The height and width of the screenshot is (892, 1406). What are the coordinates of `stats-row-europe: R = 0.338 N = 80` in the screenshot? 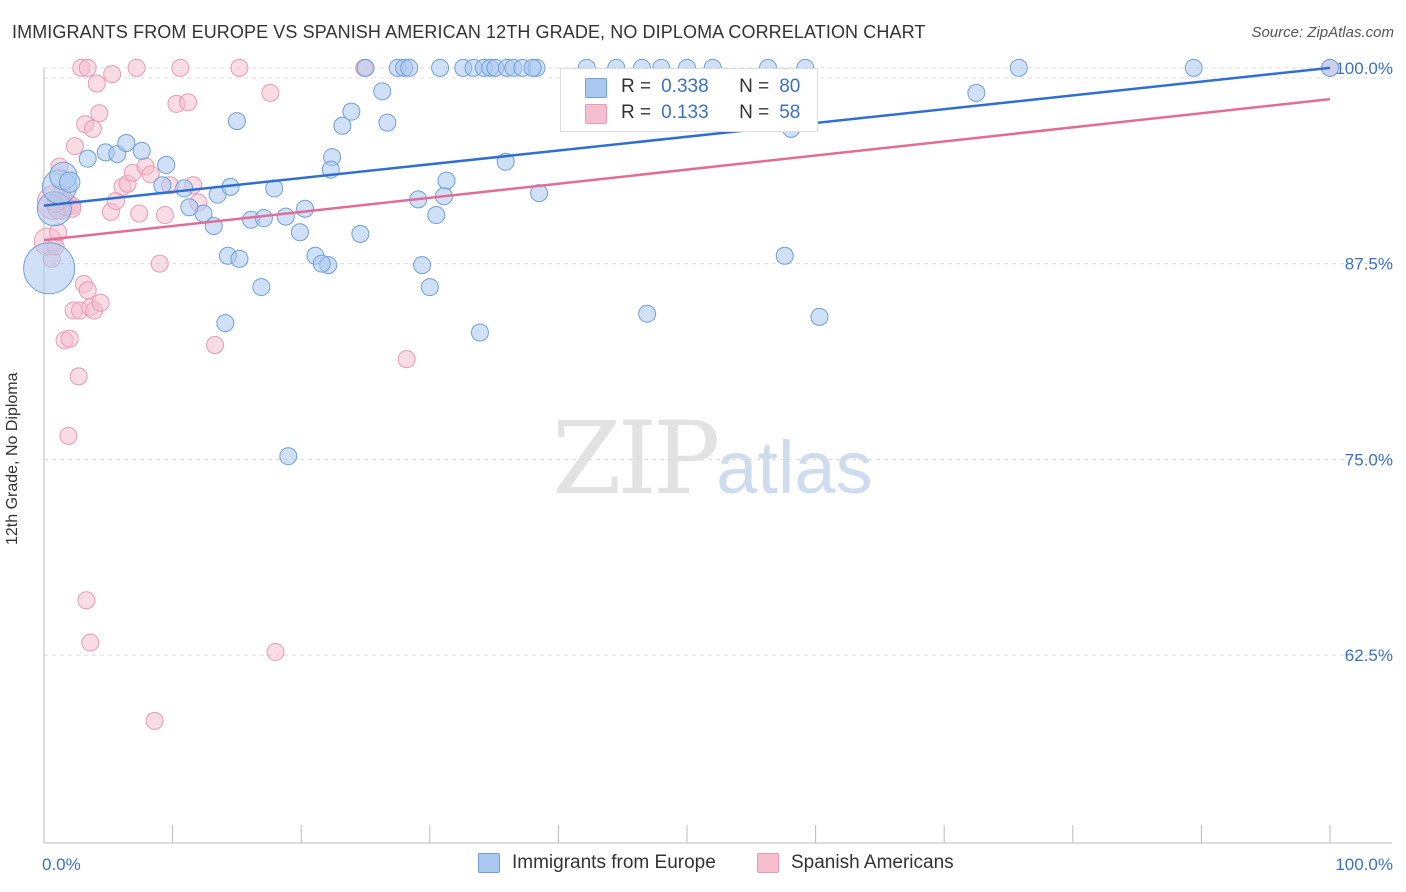 It's located at (693, 87).